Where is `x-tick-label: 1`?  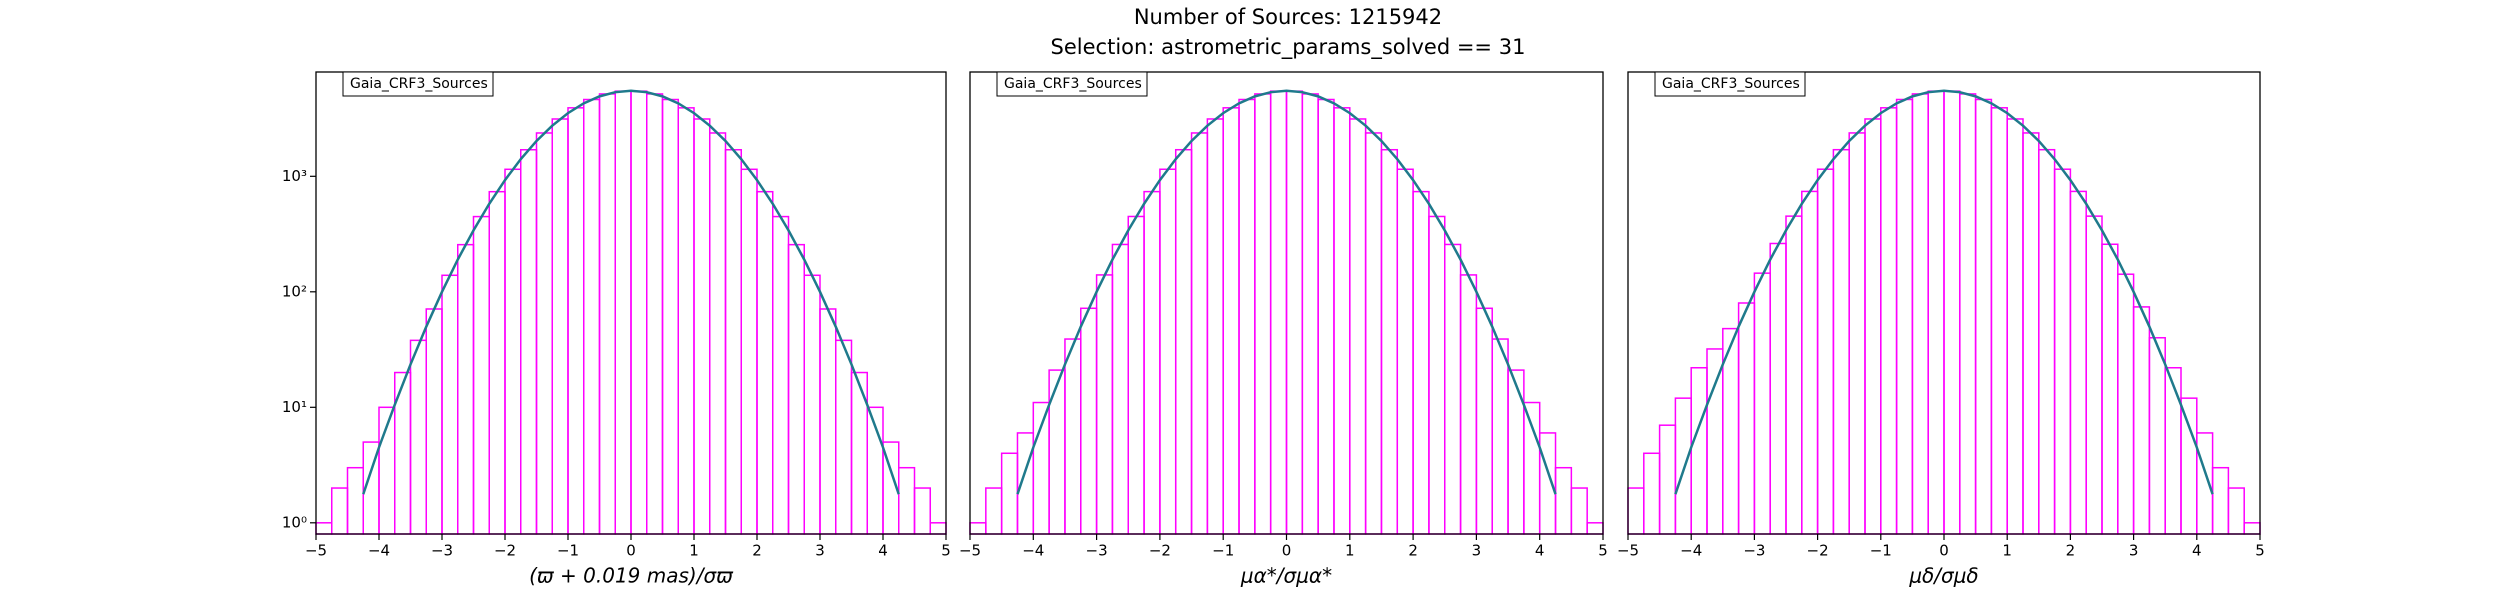 x-tick-label: 1 is located at coordinates (2007, 551).